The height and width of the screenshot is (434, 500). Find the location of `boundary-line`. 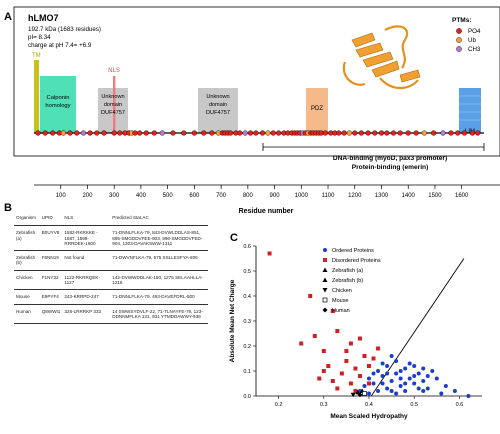

boundary-line is located at coordinates (417, 327).